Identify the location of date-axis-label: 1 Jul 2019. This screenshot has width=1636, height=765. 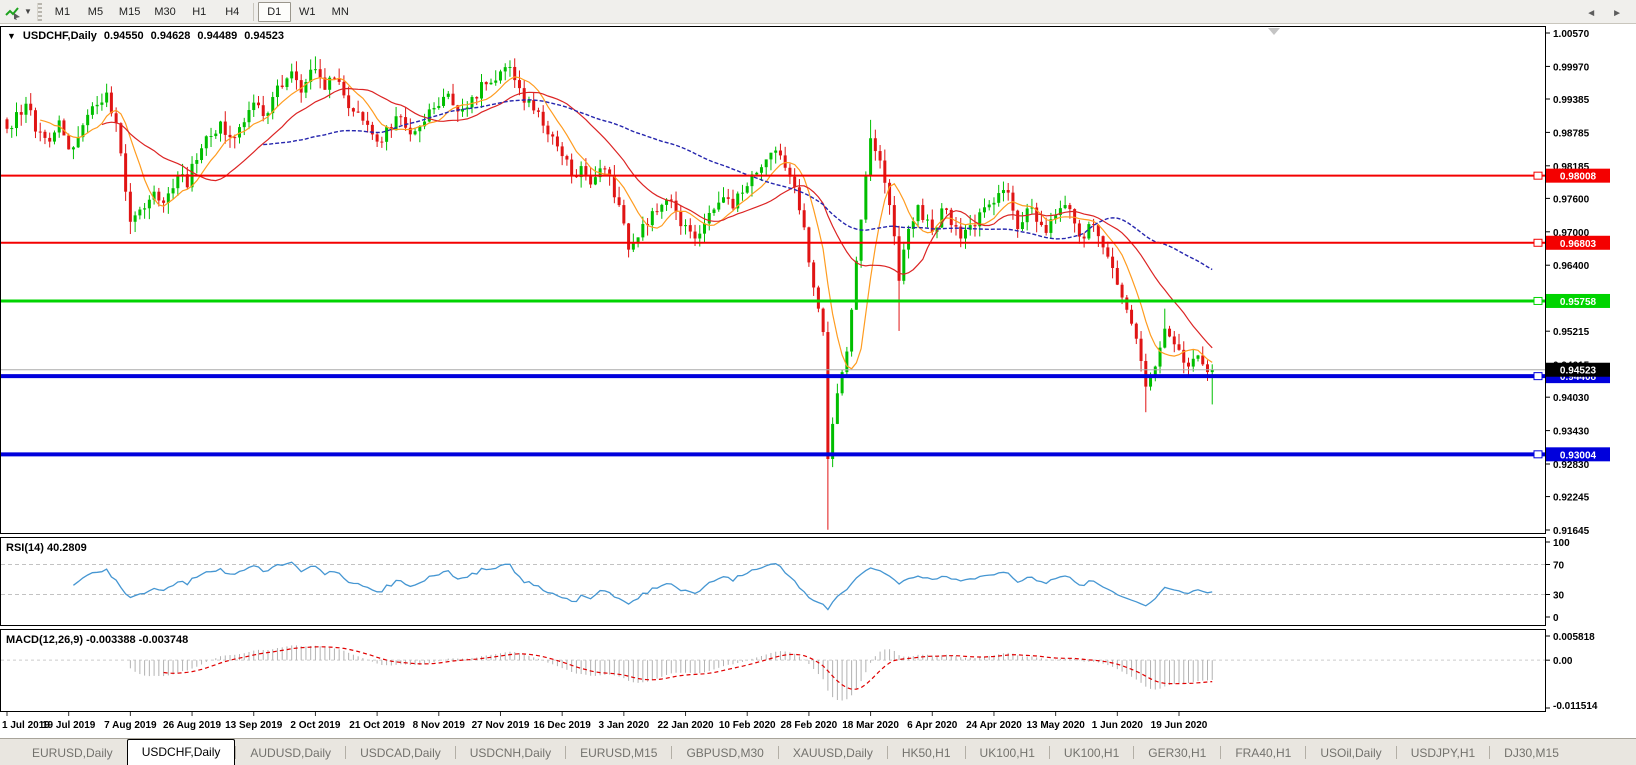
(26, 725).